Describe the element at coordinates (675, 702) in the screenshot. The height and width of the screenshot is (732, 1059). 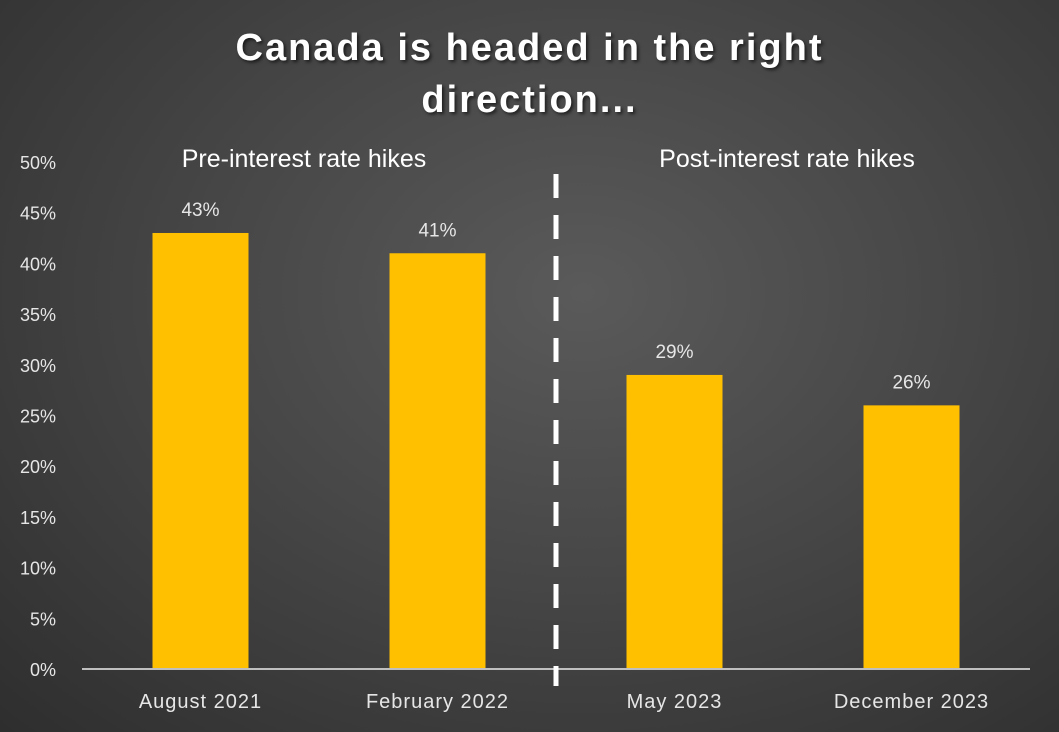
I see `x-category-label: May 2023` at that location.